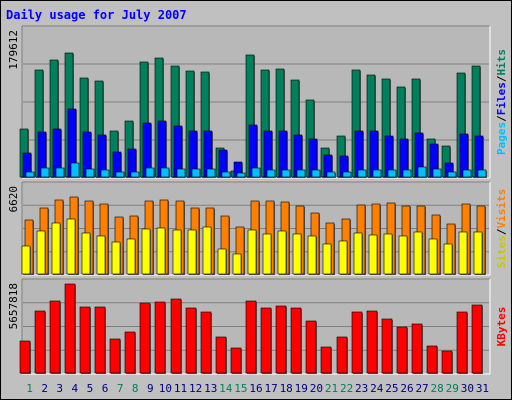 This screenshot has height=400, width=512. Describe the element at coordinates (406, 388) in the screenshot. I see `x-tick-label: 26` at that location.